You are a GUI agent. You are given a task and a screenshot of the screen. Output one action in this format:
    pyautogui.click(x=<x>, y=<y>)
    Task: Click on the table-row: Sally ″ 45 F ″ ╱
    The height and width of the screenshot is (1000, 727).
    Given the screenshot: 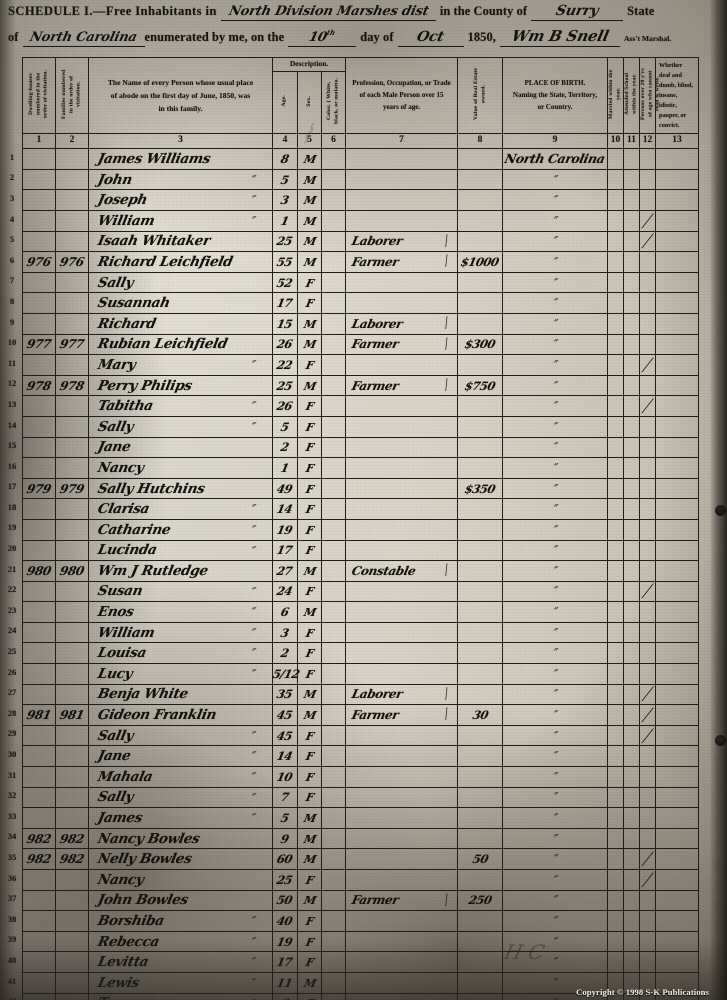 What is the action you would take?
    pyautogui.click(x=361, y=735)
    